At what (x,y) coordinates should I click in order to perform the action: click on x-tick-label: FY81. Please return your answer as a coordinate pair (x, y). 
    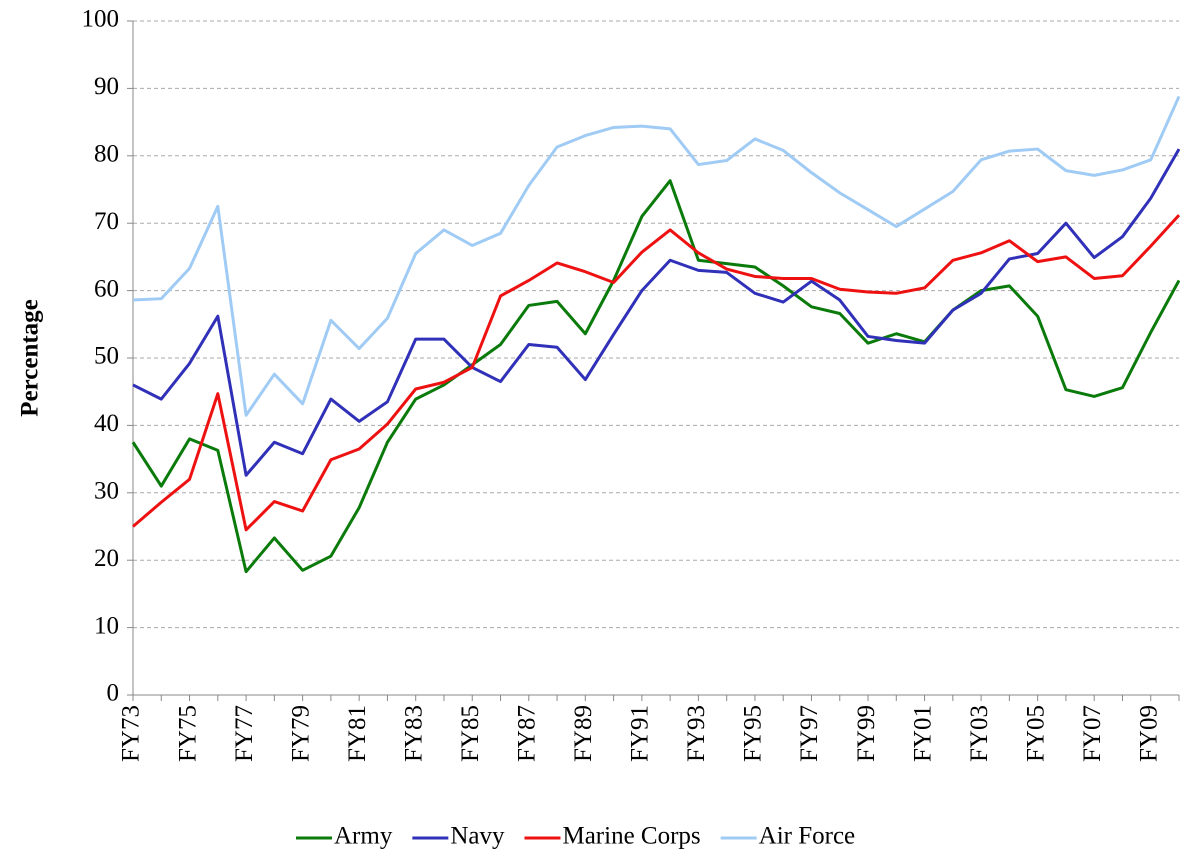
    Looking at the image, I should click on (357, 733).